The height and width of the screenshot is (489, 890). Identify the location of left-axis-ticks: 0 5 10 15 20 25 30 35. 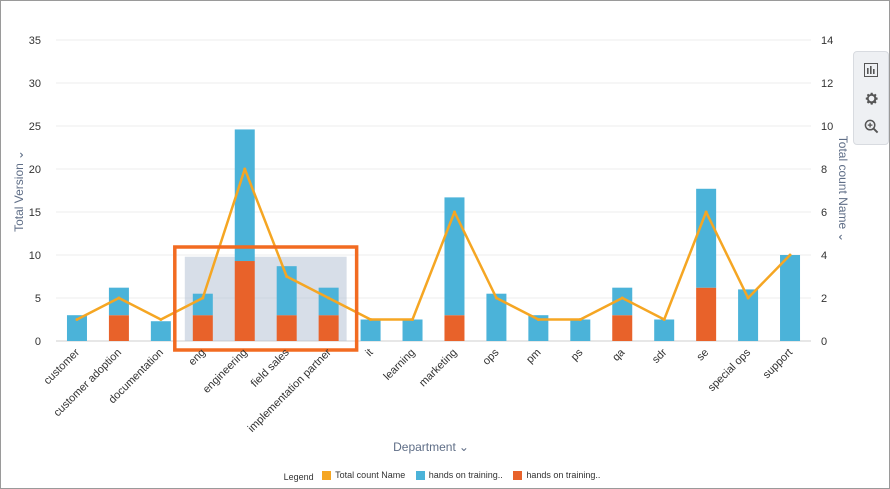
(35, 191).